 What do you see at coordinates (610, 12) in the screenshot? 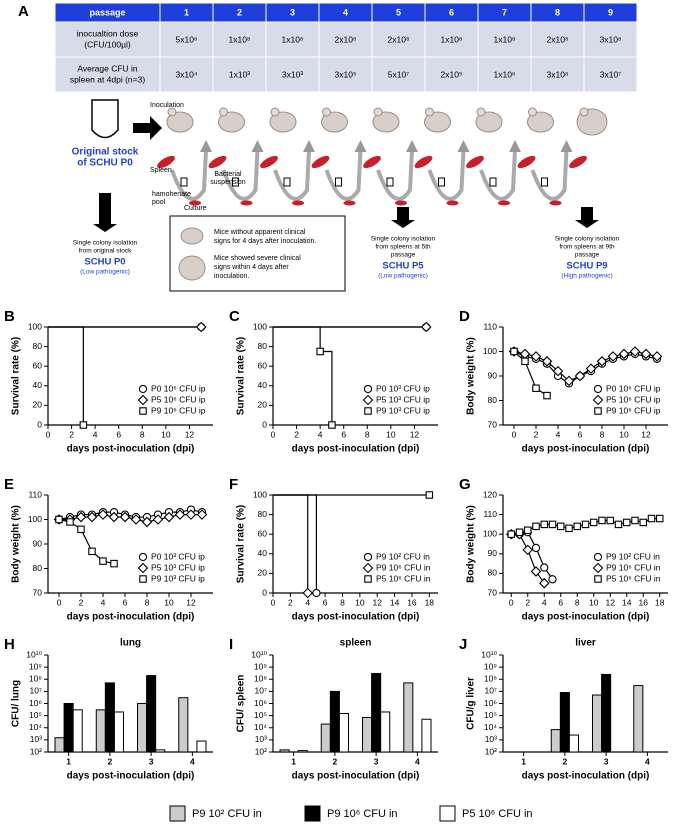
I see `header-text: 9` at bounding box center [610, 12].